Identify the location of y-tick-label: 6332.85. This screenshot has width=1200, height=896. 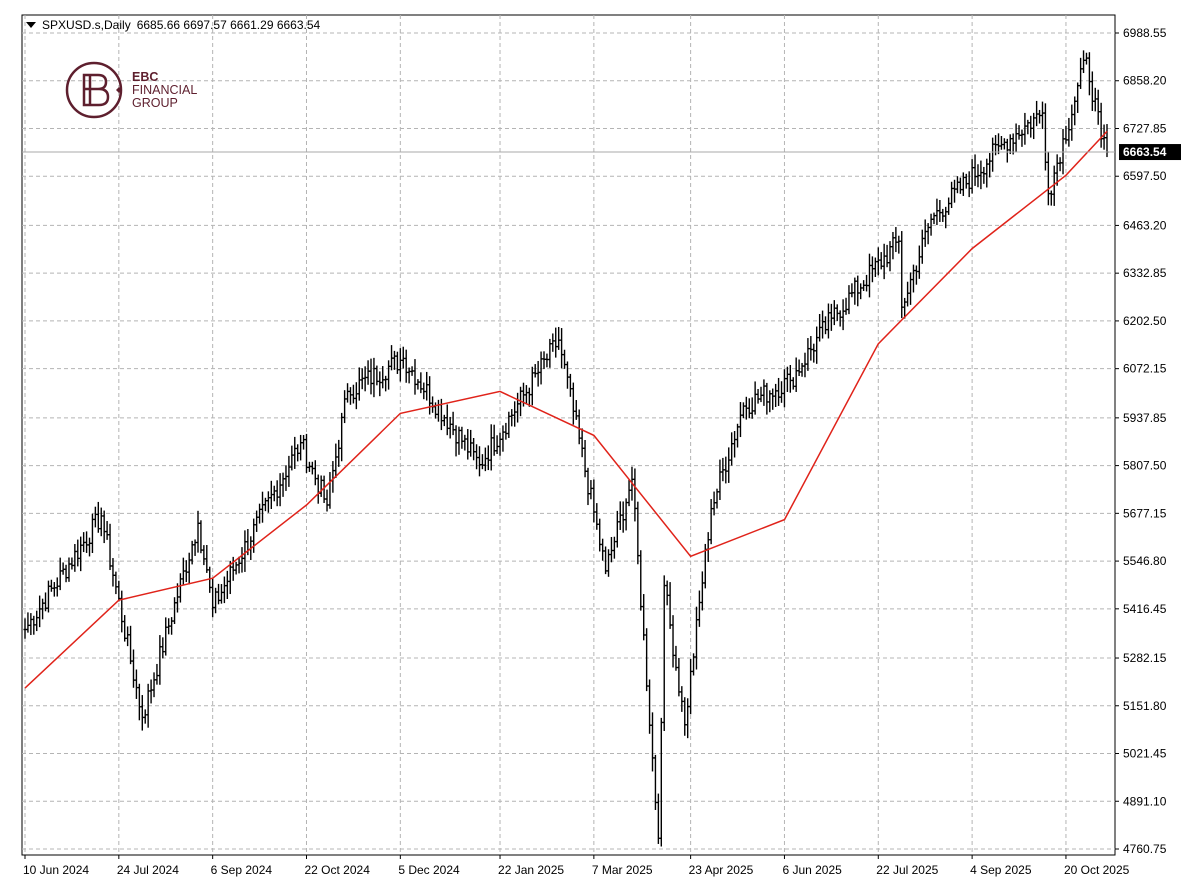
(1145, 273).